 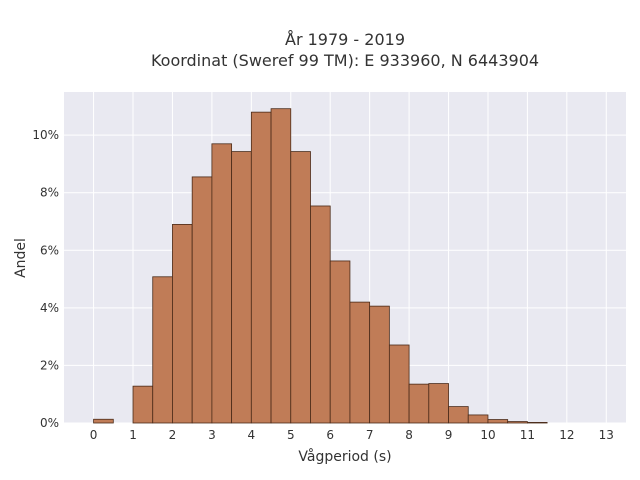 What do you see at coordinates (173, 435) in the screenshot?
I see `x-tick-label: 2` at bounding box center [173, 435].